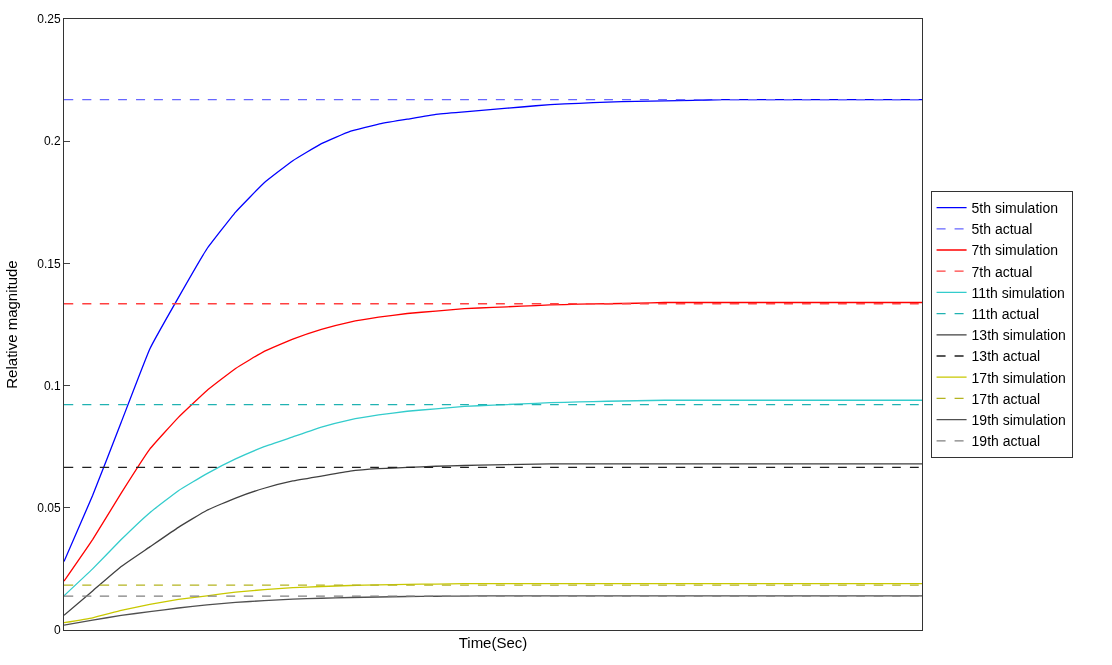 The width and height of the screenshot is (1112, 665). What do you see at coordinates (1018, 292) in the screenshot?
I see `legend-label: 11th simulation` at bounding box center [1018, 292].